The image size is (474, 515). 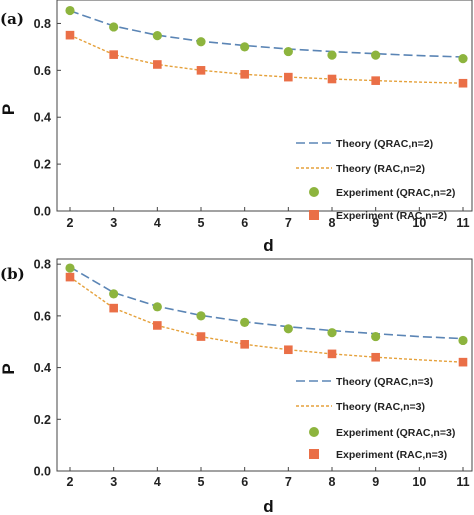 What do you see at coordinates (12, 19) in the screenshot?
I see `panel-label: (a)` at bounding box center [12, 19].